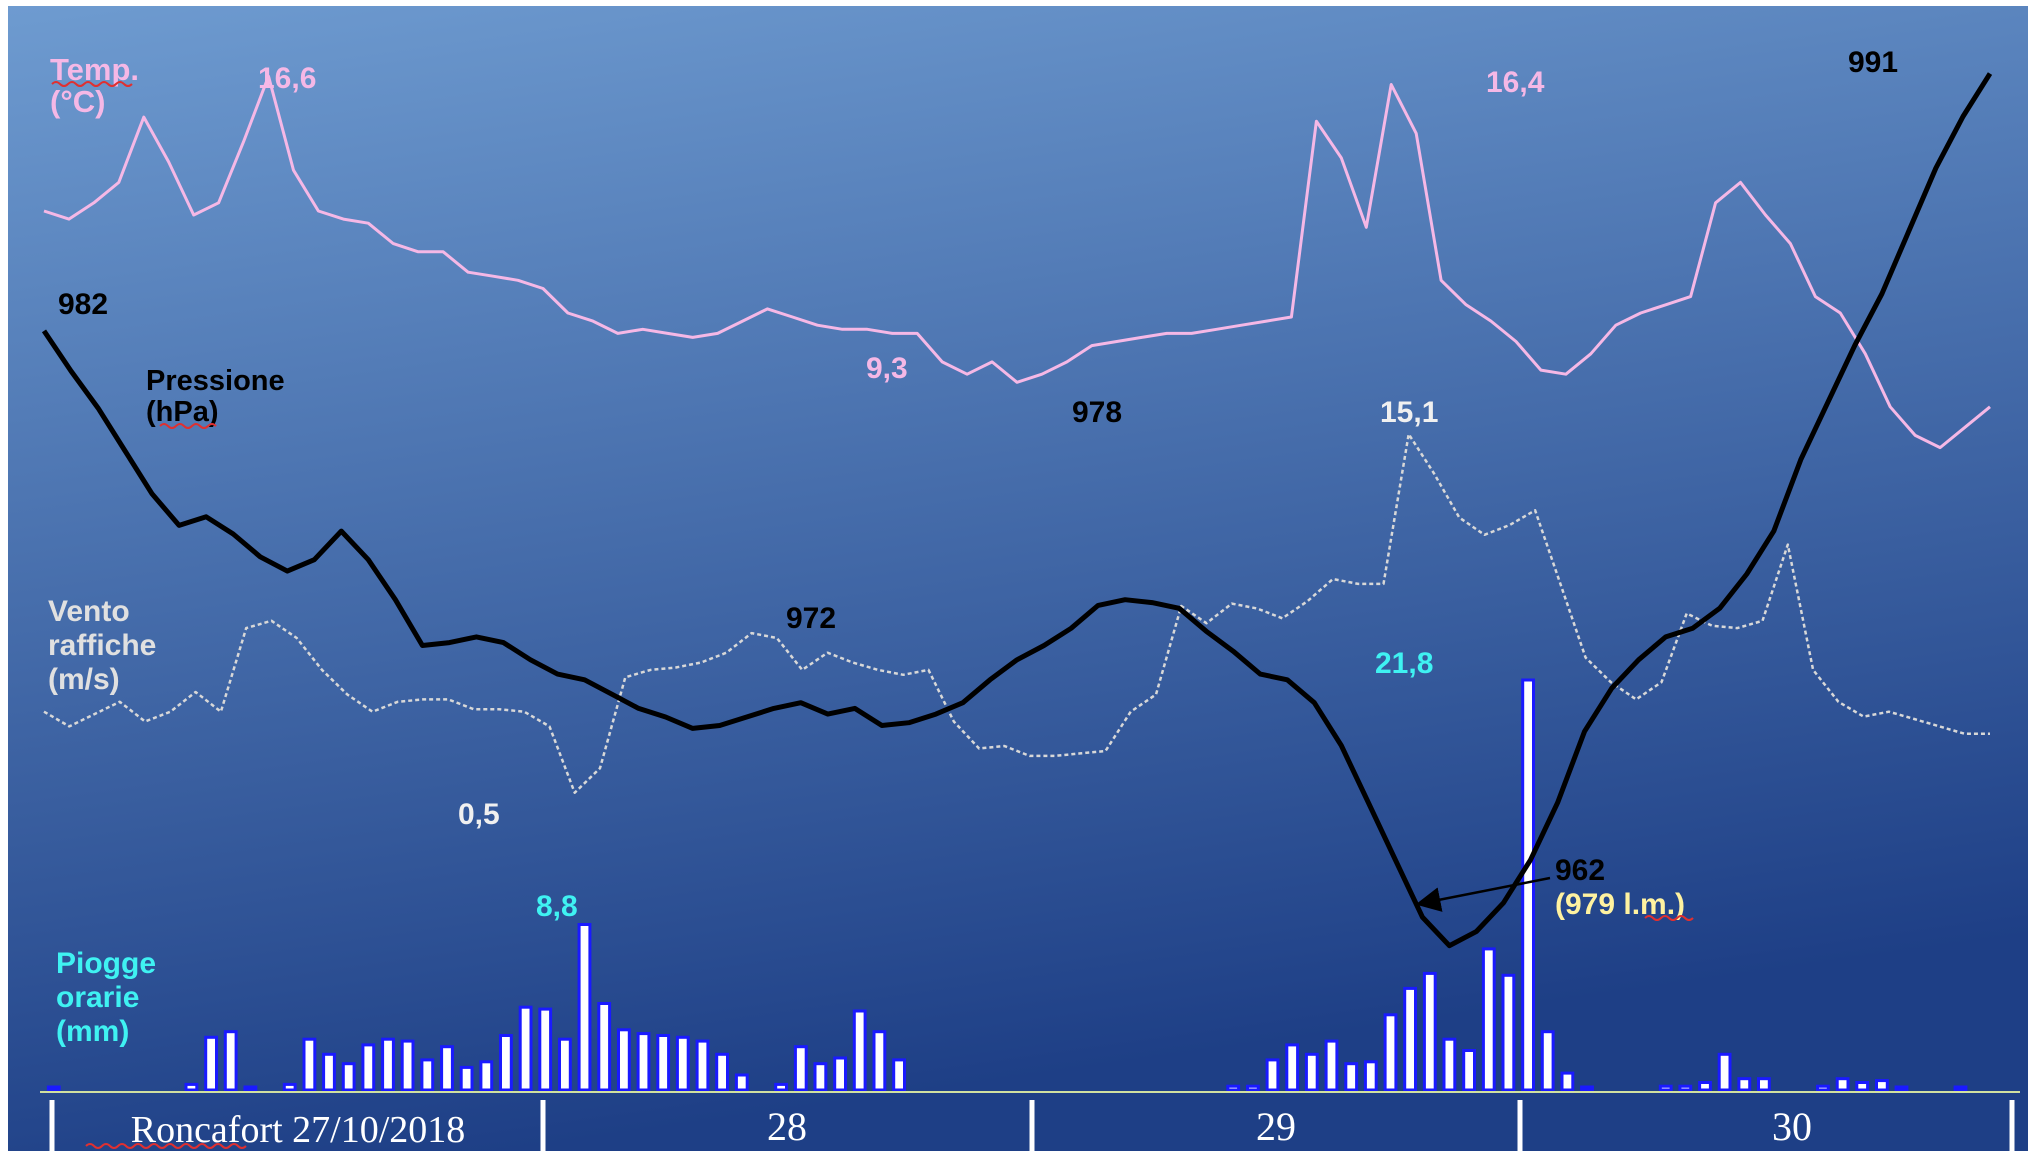  Describe the element at coordinates (102, 645) in the screenshot. I see `wind-label-line2: raffiche` at that location.